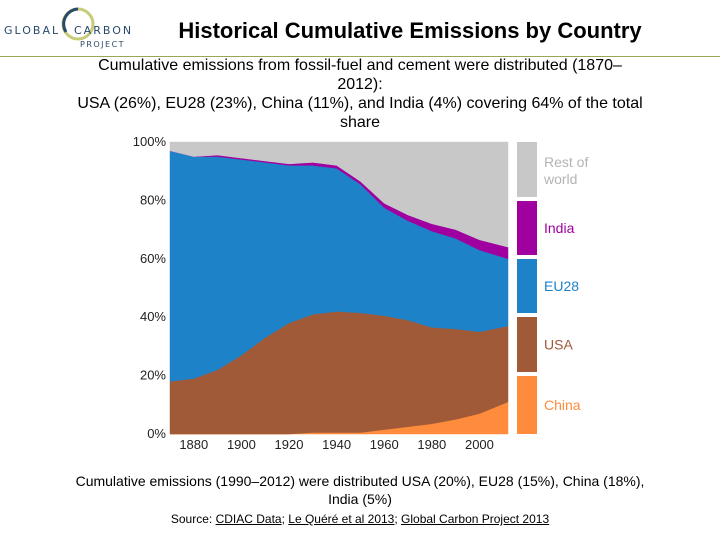 The width and height of the screenshot is (720, 540). Describe the element at coordinates (360, 499) in the screenshot. I see `footer-line-2: India (5%)` at that location.